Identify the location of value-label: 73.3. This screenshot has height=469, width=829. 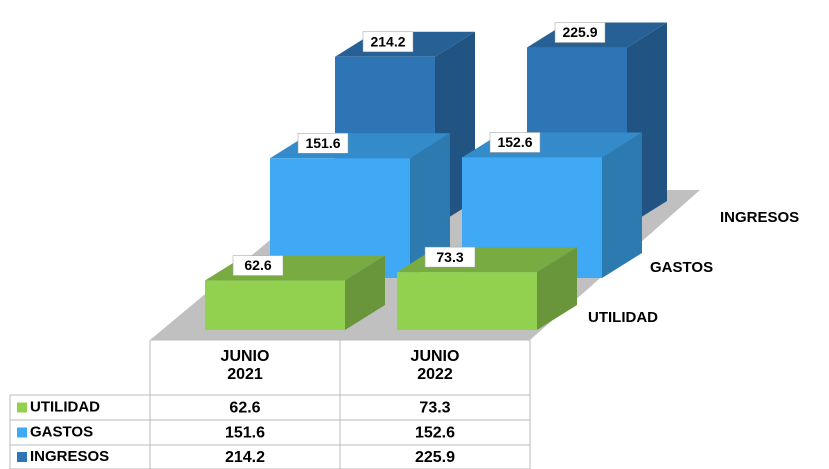
(449, 257).